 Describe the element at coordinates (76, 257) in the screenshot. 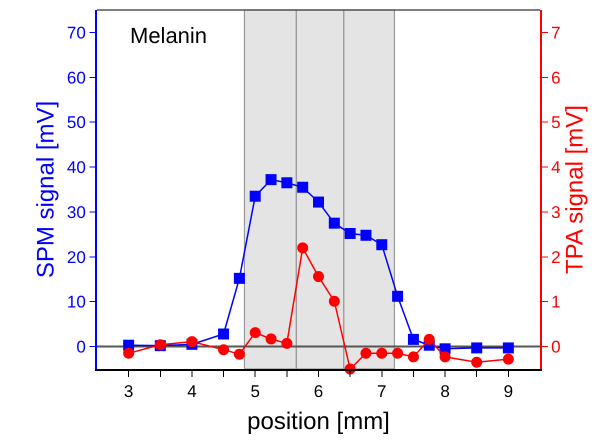

I see `y-tick-label: 20` at that location.